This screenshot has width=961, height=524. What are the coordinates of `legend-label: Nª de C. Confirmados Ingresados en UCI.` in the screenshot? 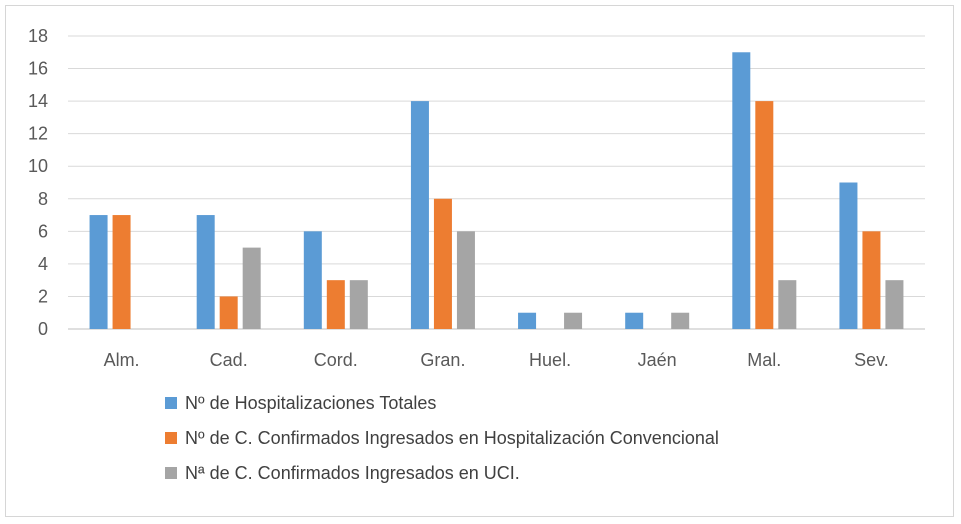 It's located at (352, 473).